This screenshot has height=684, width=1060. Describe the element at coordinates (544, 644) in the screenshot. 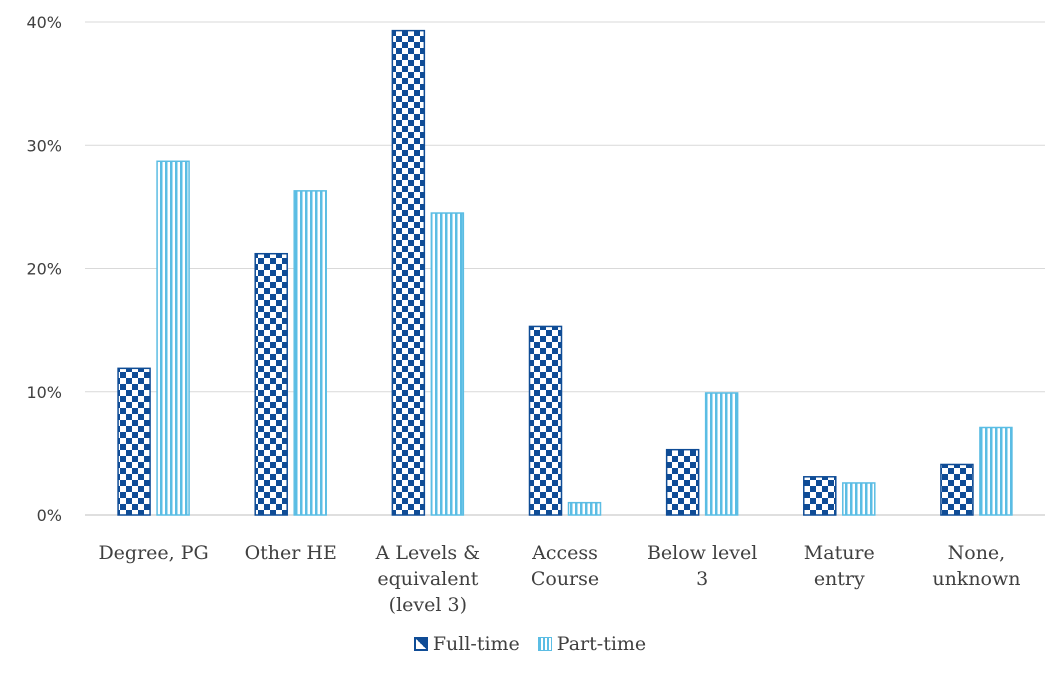

I see `legend-swatch-part-time` at that location.